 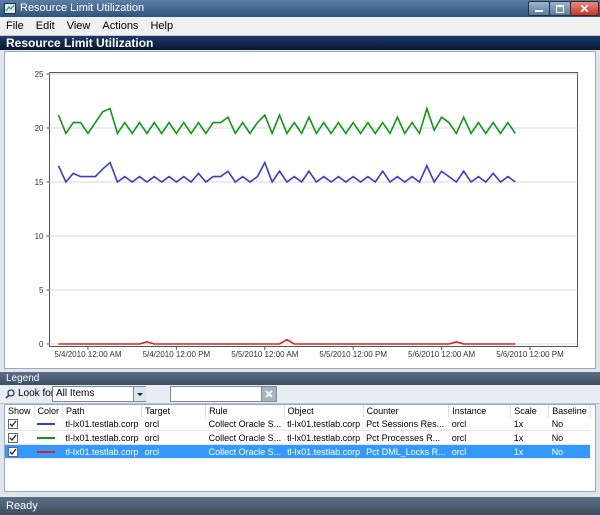 I want to click on chart-title: Resource Limit Utilization, so click(x=300, y=43).